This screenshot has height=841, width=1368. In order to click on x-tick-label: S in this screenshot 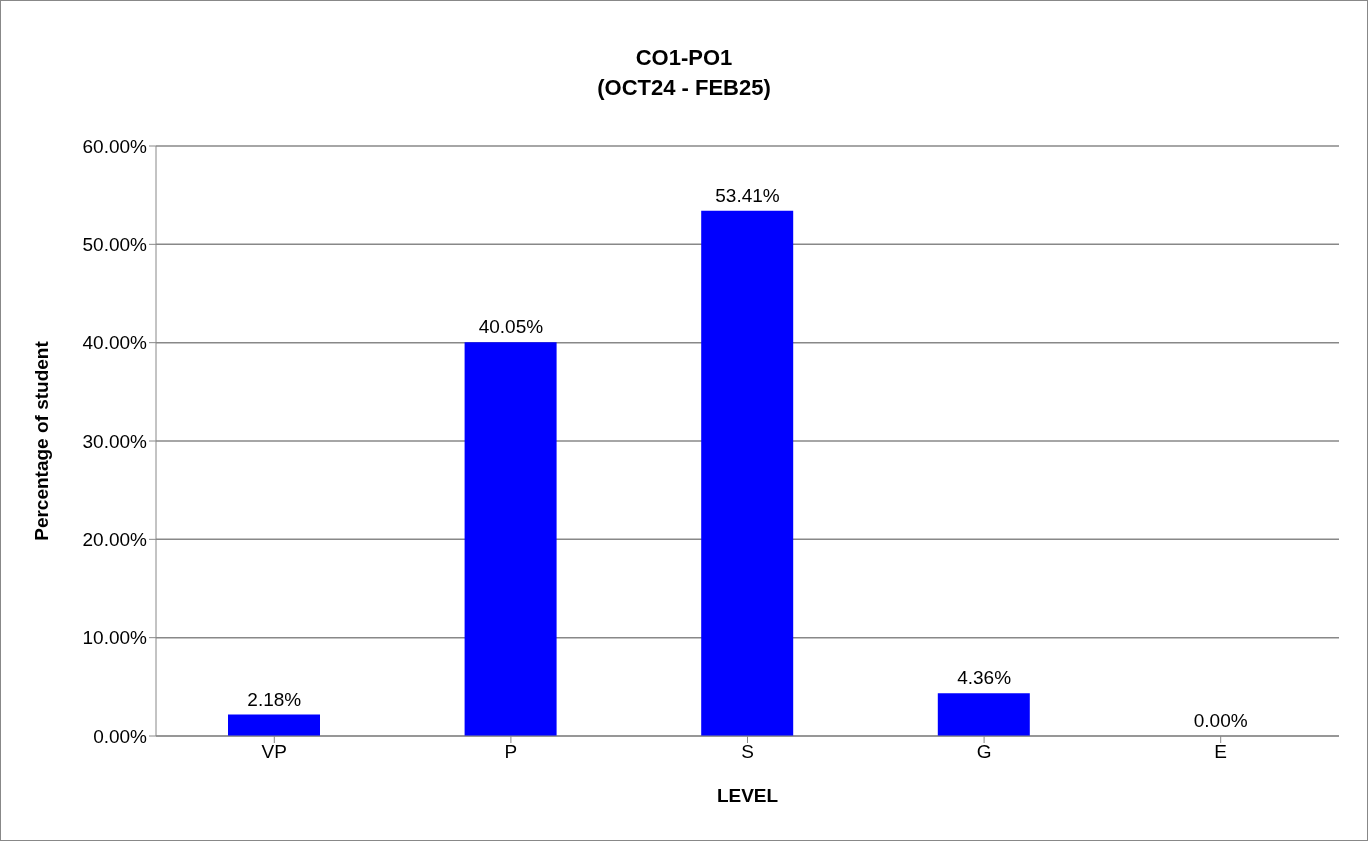, I will do `click(747, 752)`.